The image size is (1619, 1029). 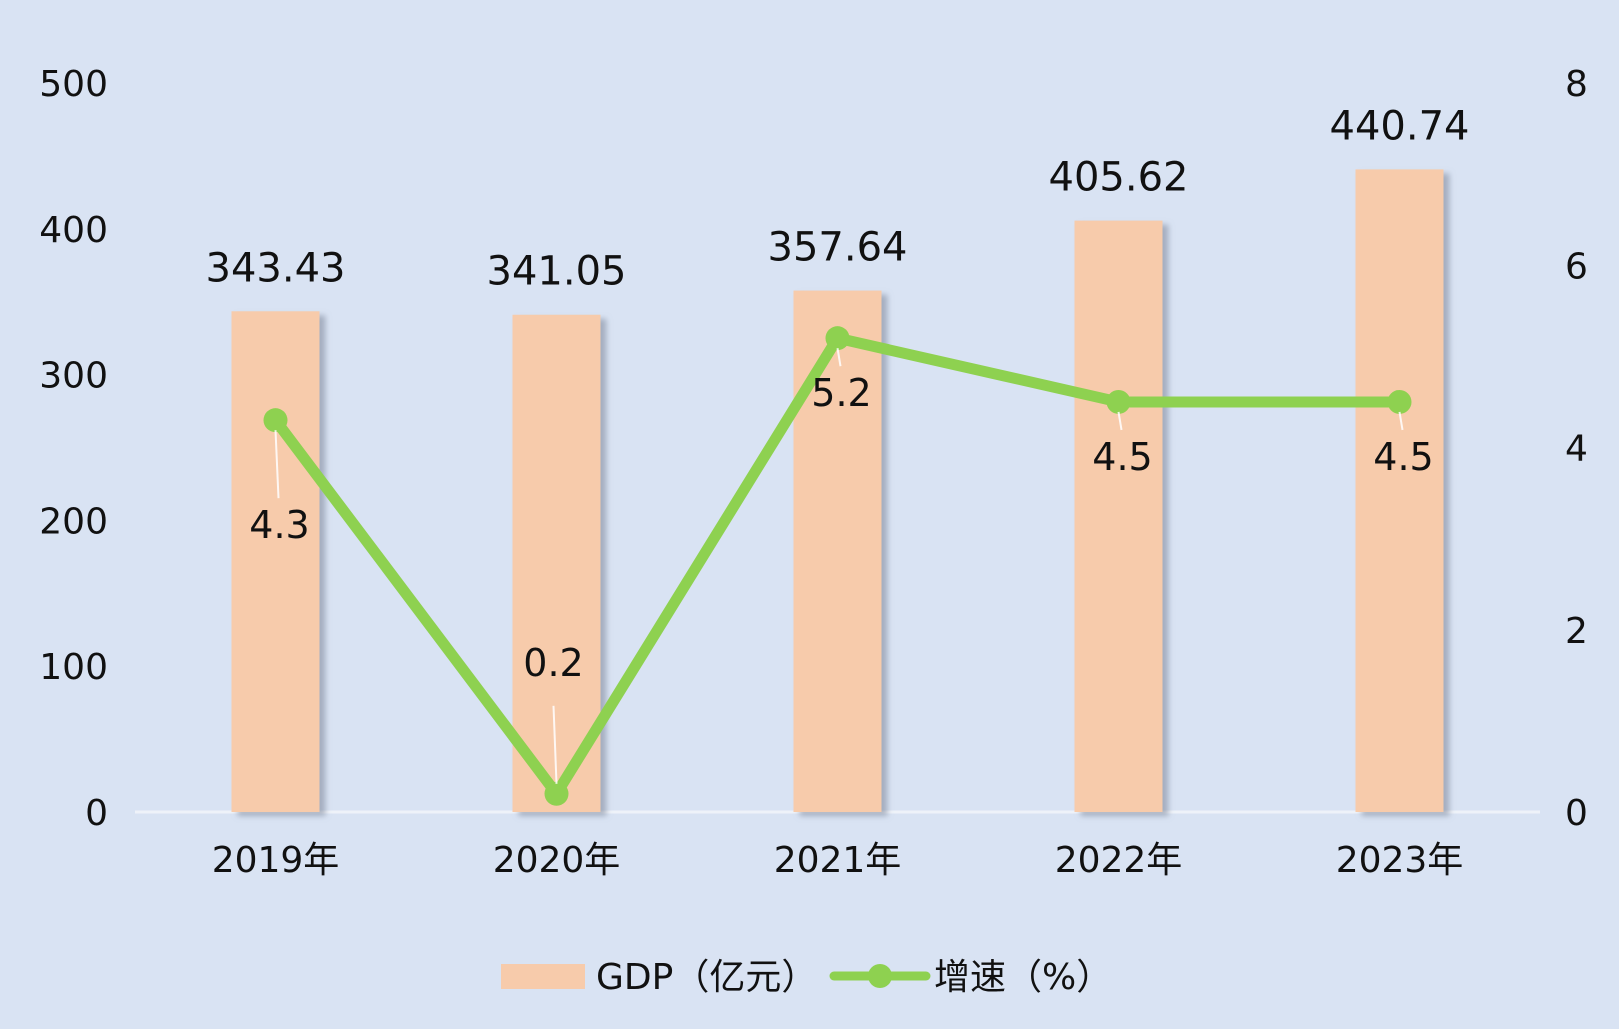 I want to click on legend: GDP（亿元） 增速（%）, so click(x=806, y=977).